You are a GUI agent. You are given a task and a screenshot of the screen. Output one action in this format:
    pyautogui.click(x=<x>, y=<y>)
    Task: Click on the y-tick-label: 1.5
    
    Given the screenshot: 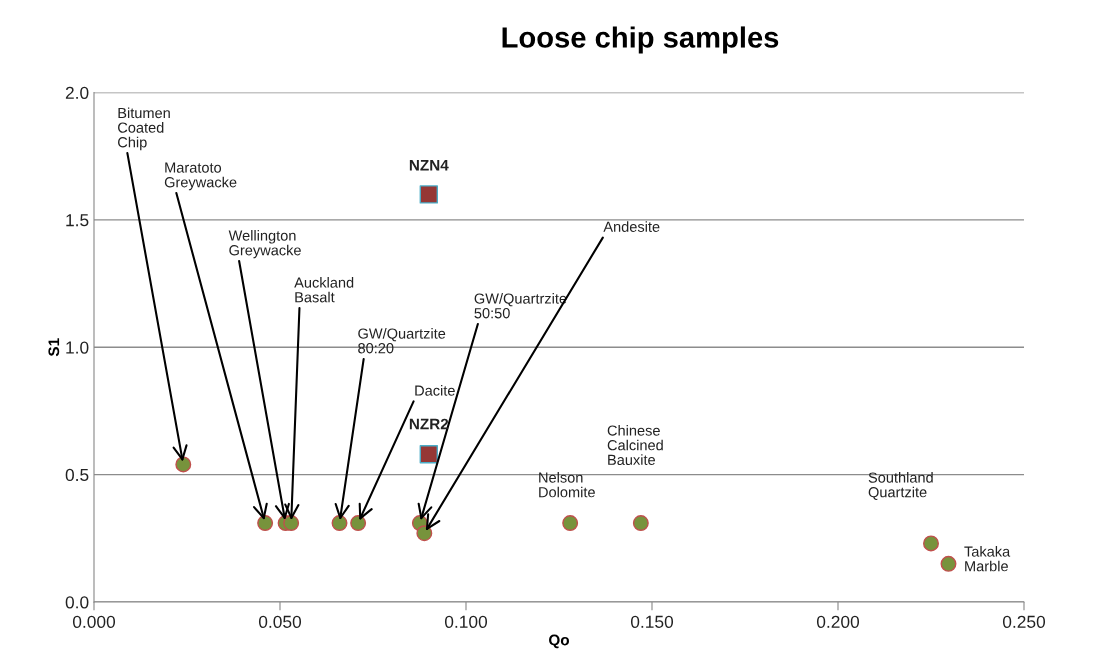 What is the action you would take?
    pyautogui.click(x=77, y=220)
    